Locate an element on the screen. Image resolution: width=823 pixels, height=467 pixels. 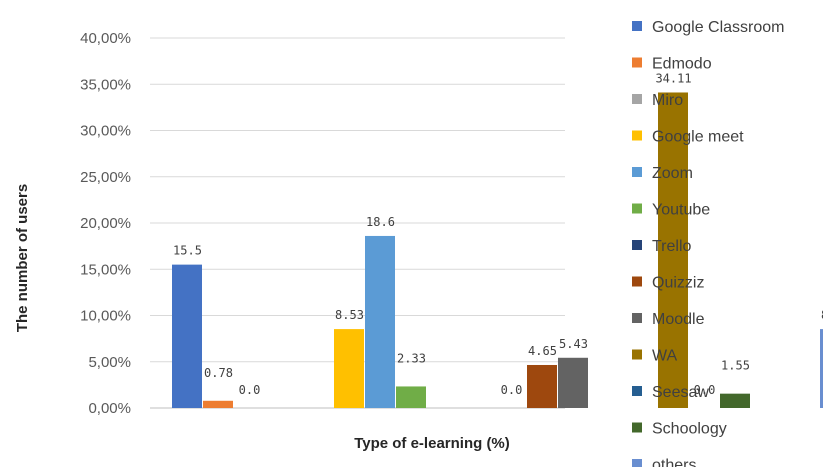
bar-moodle is located at coordinates (573, 382).